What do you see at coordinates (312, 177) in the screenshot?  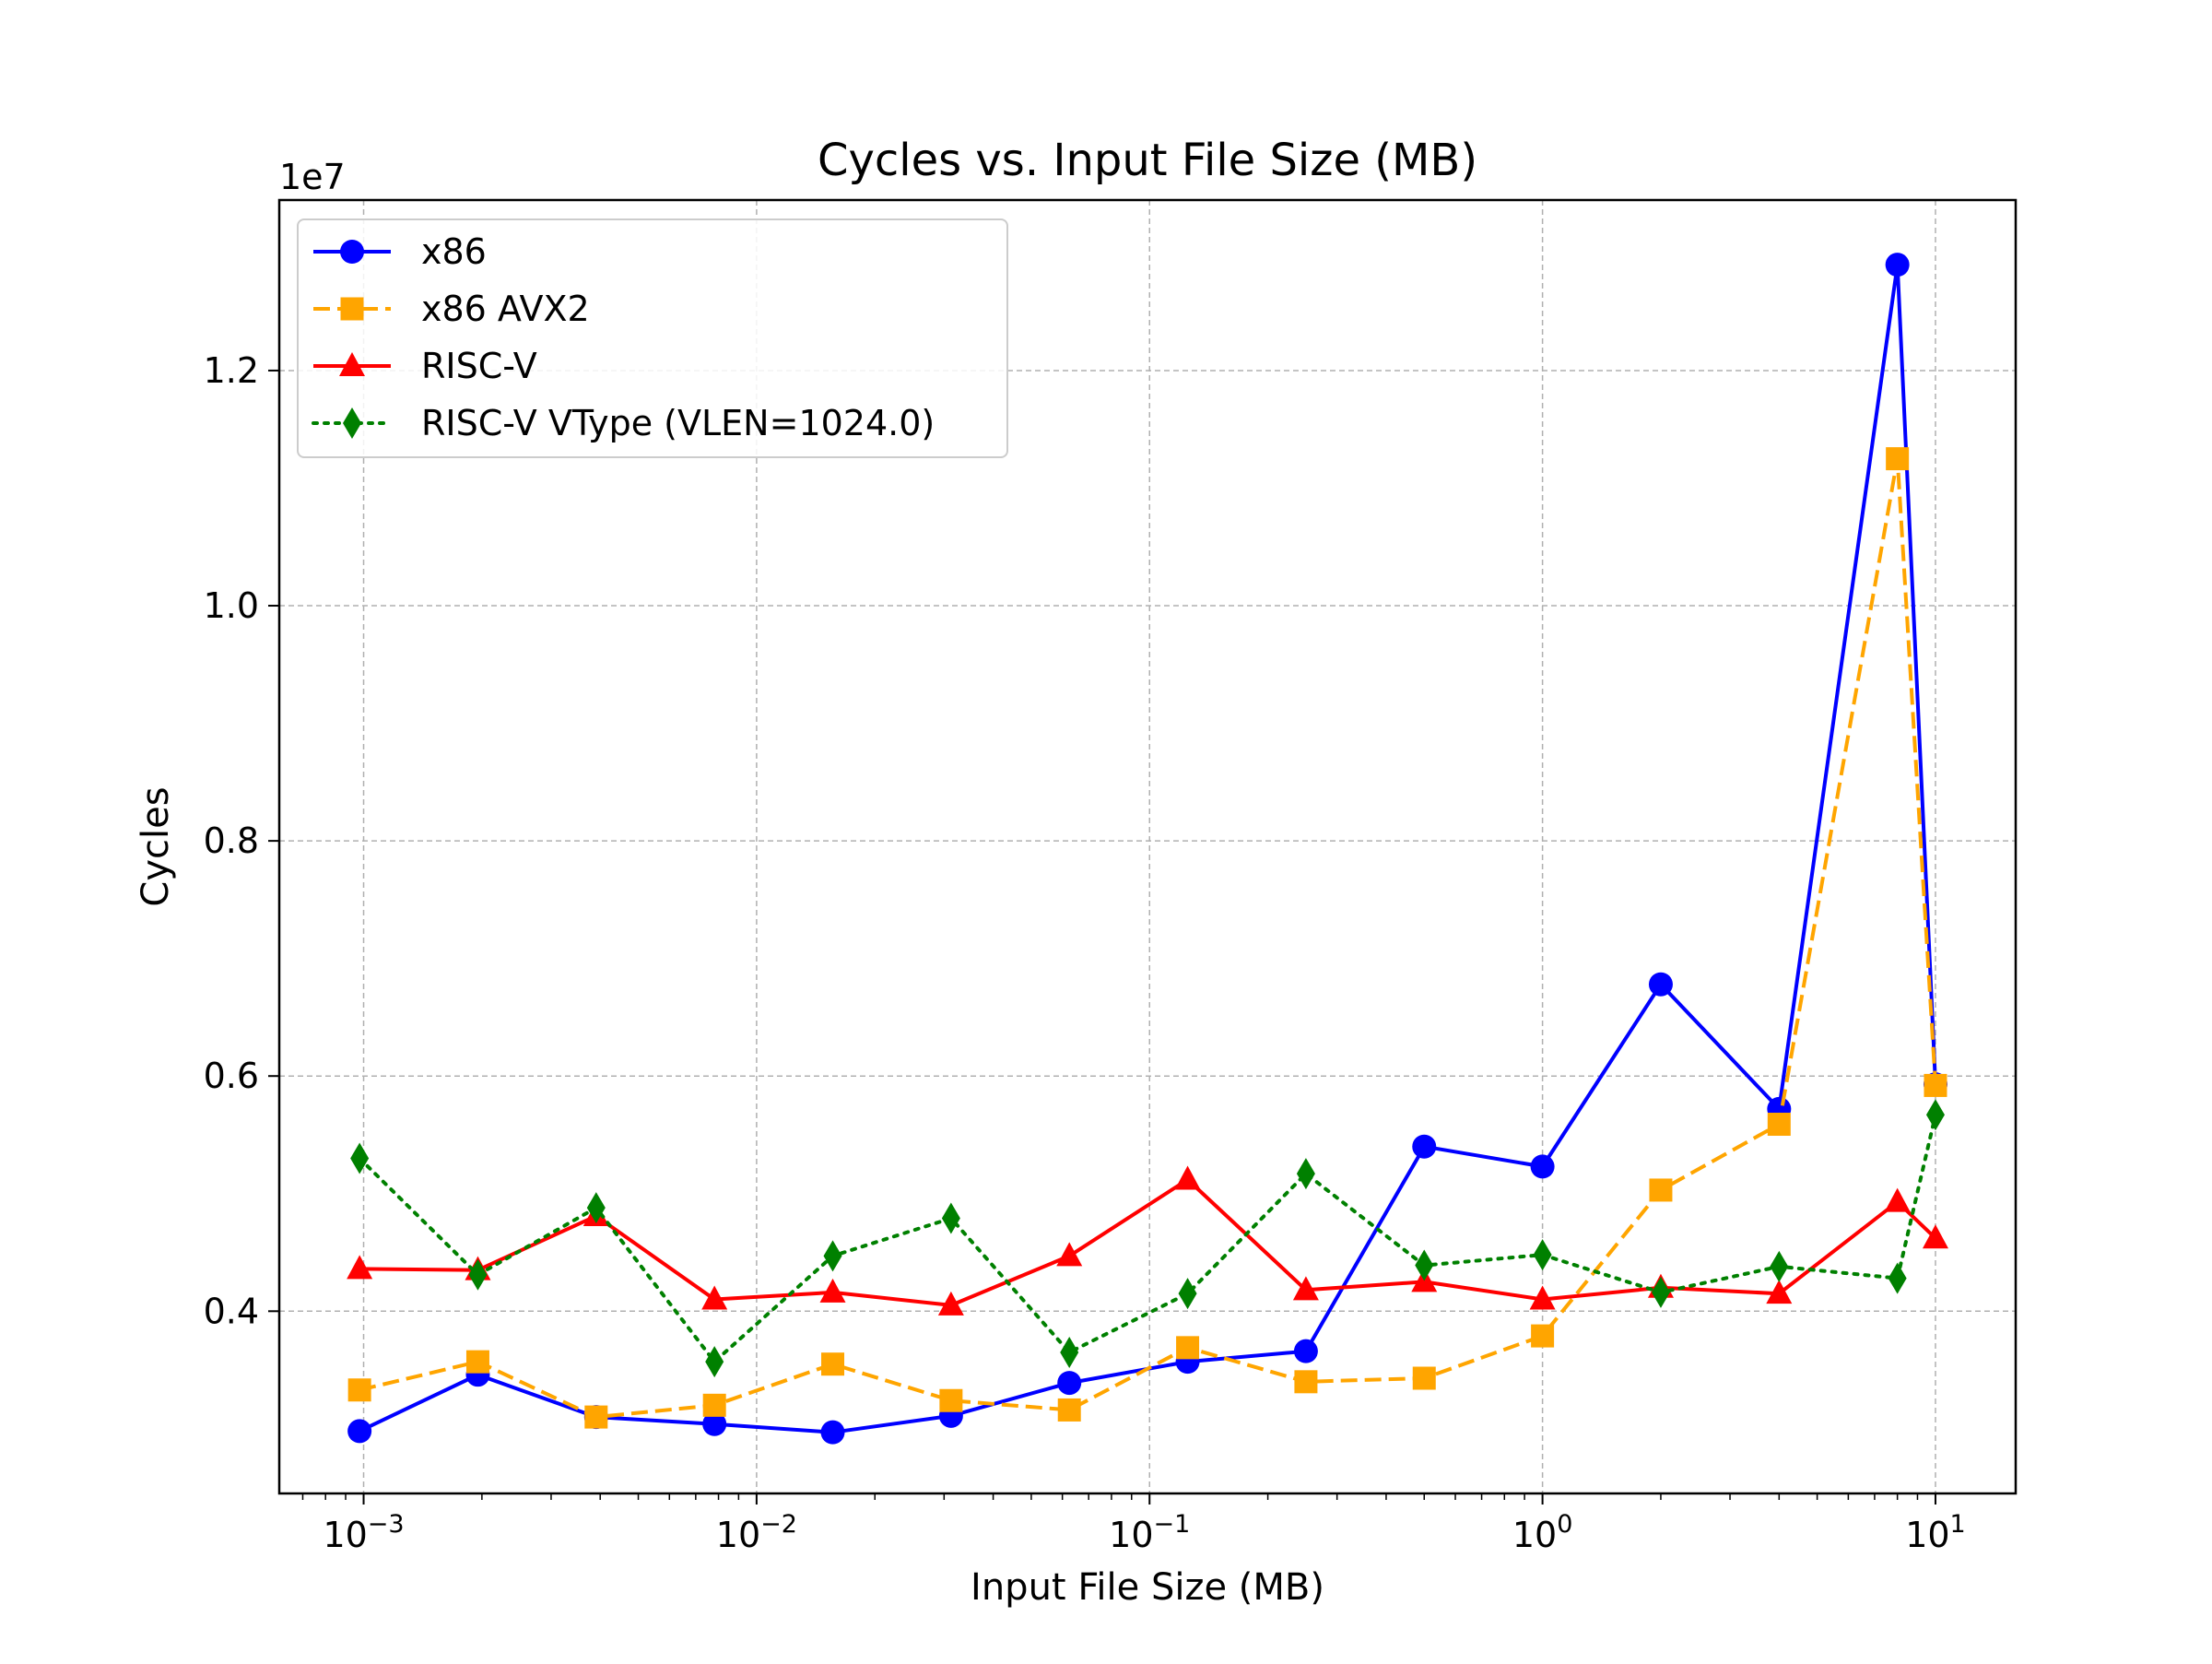 I see `y-axis-offset-label: 1e7` at bounding box center [312, 177].